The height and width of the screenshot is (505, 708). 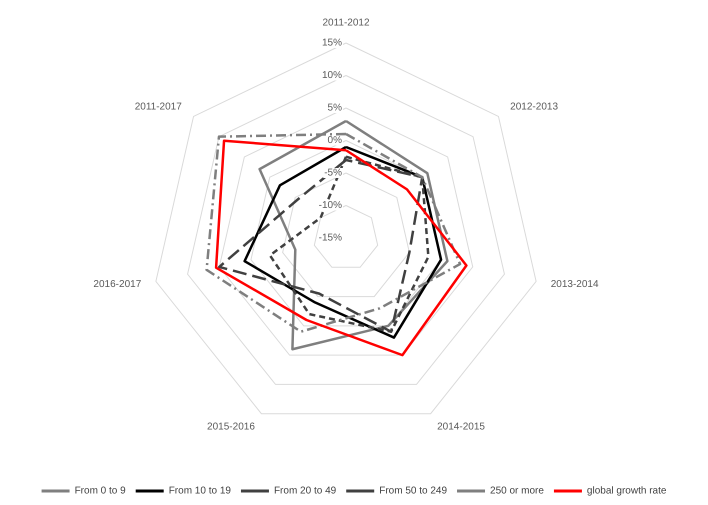 I want to click on spoke-label: 2014-2015, so click(x=461, y=427).